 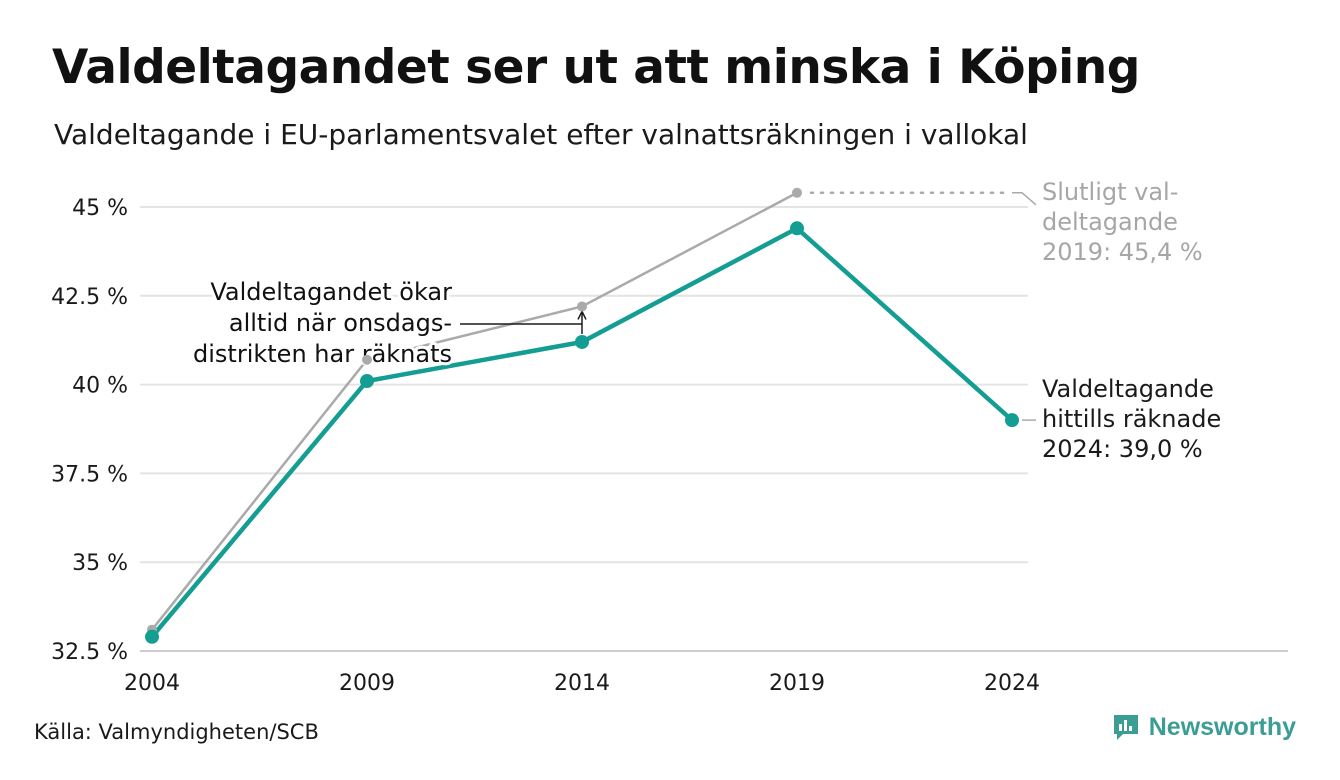 I want to click on wednesday-label: alltid när onsdags-, so click(x=340, y=323).